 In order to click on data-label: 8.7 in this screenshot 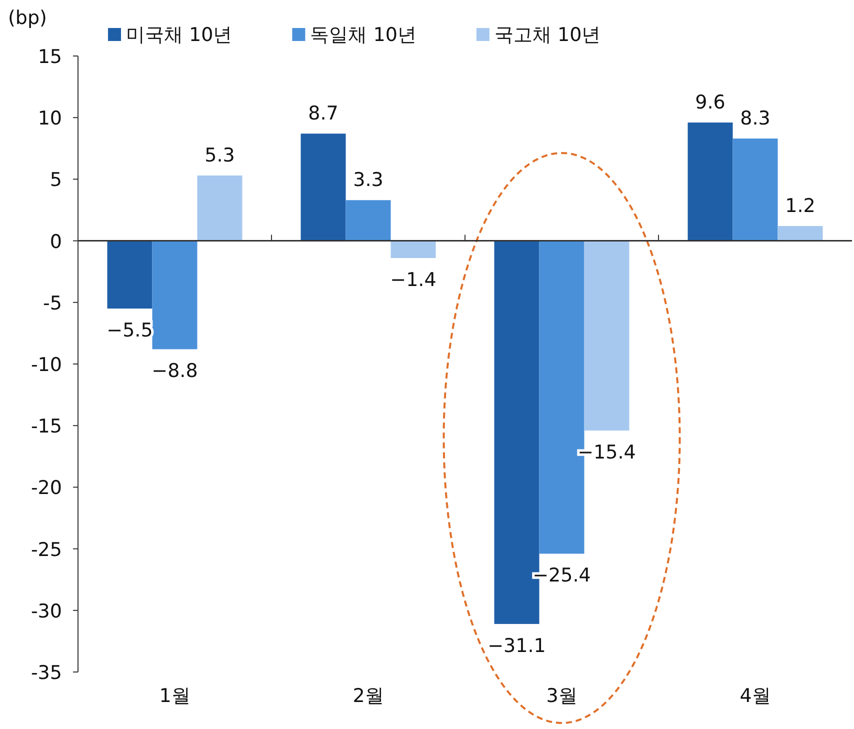, I will do `click(323, 113)`.